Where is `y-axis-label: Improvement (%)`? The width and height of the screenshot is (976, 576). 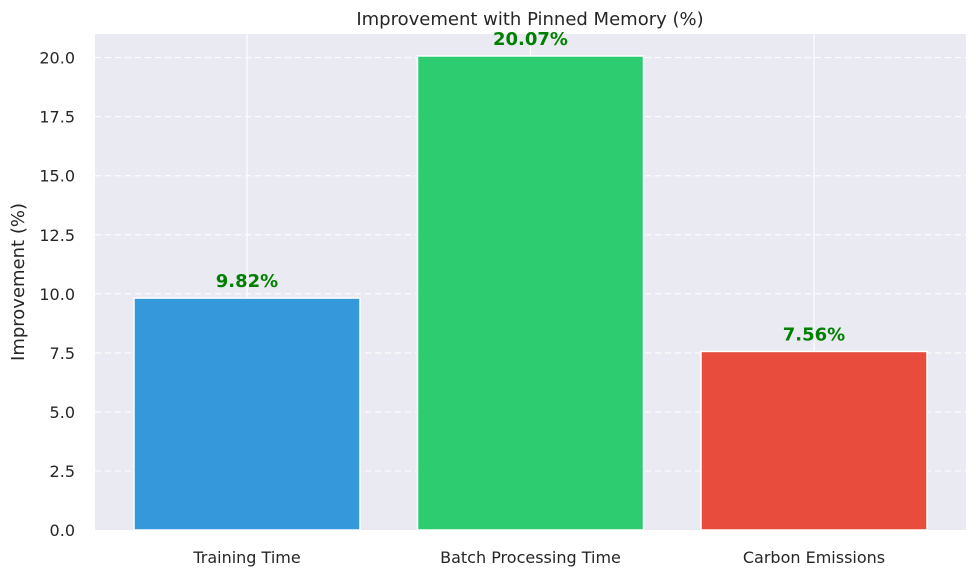
y-axis-label: Improvement (%) is located at coordinates (18, 282).